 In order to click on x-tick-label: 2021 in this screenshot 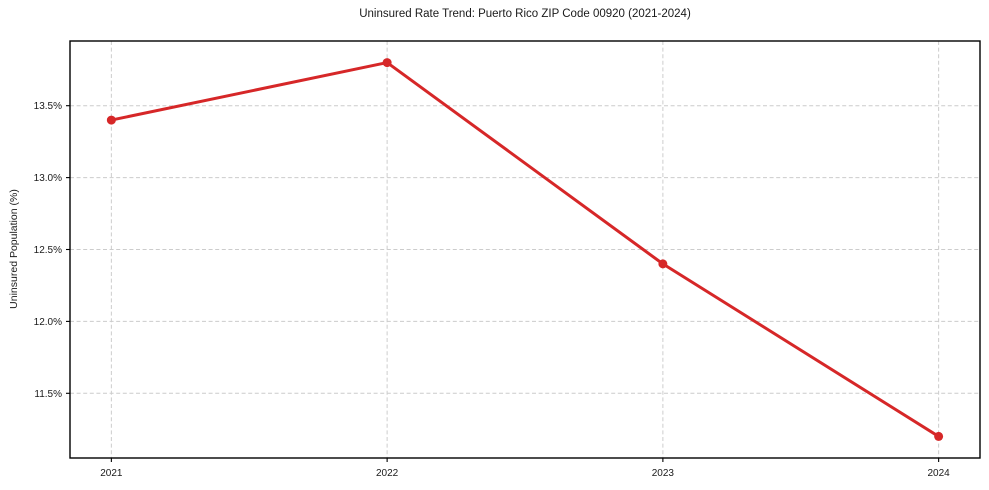, I will do `click(111, 473)`.